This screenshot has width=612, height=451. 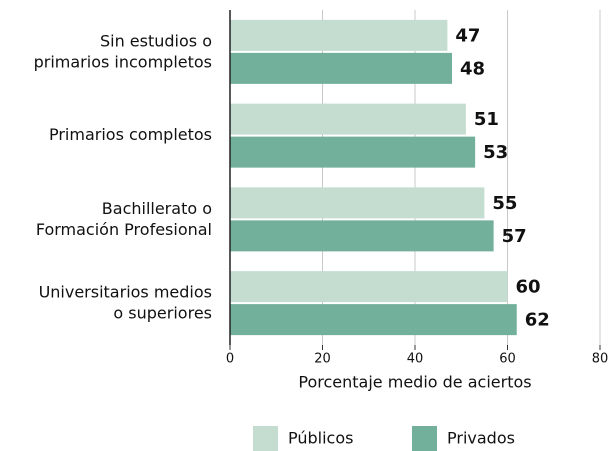 What do you see at coordinates (537, 320) in the screenshot?
I see `value-label: 62` at bounding box center [537, 320].